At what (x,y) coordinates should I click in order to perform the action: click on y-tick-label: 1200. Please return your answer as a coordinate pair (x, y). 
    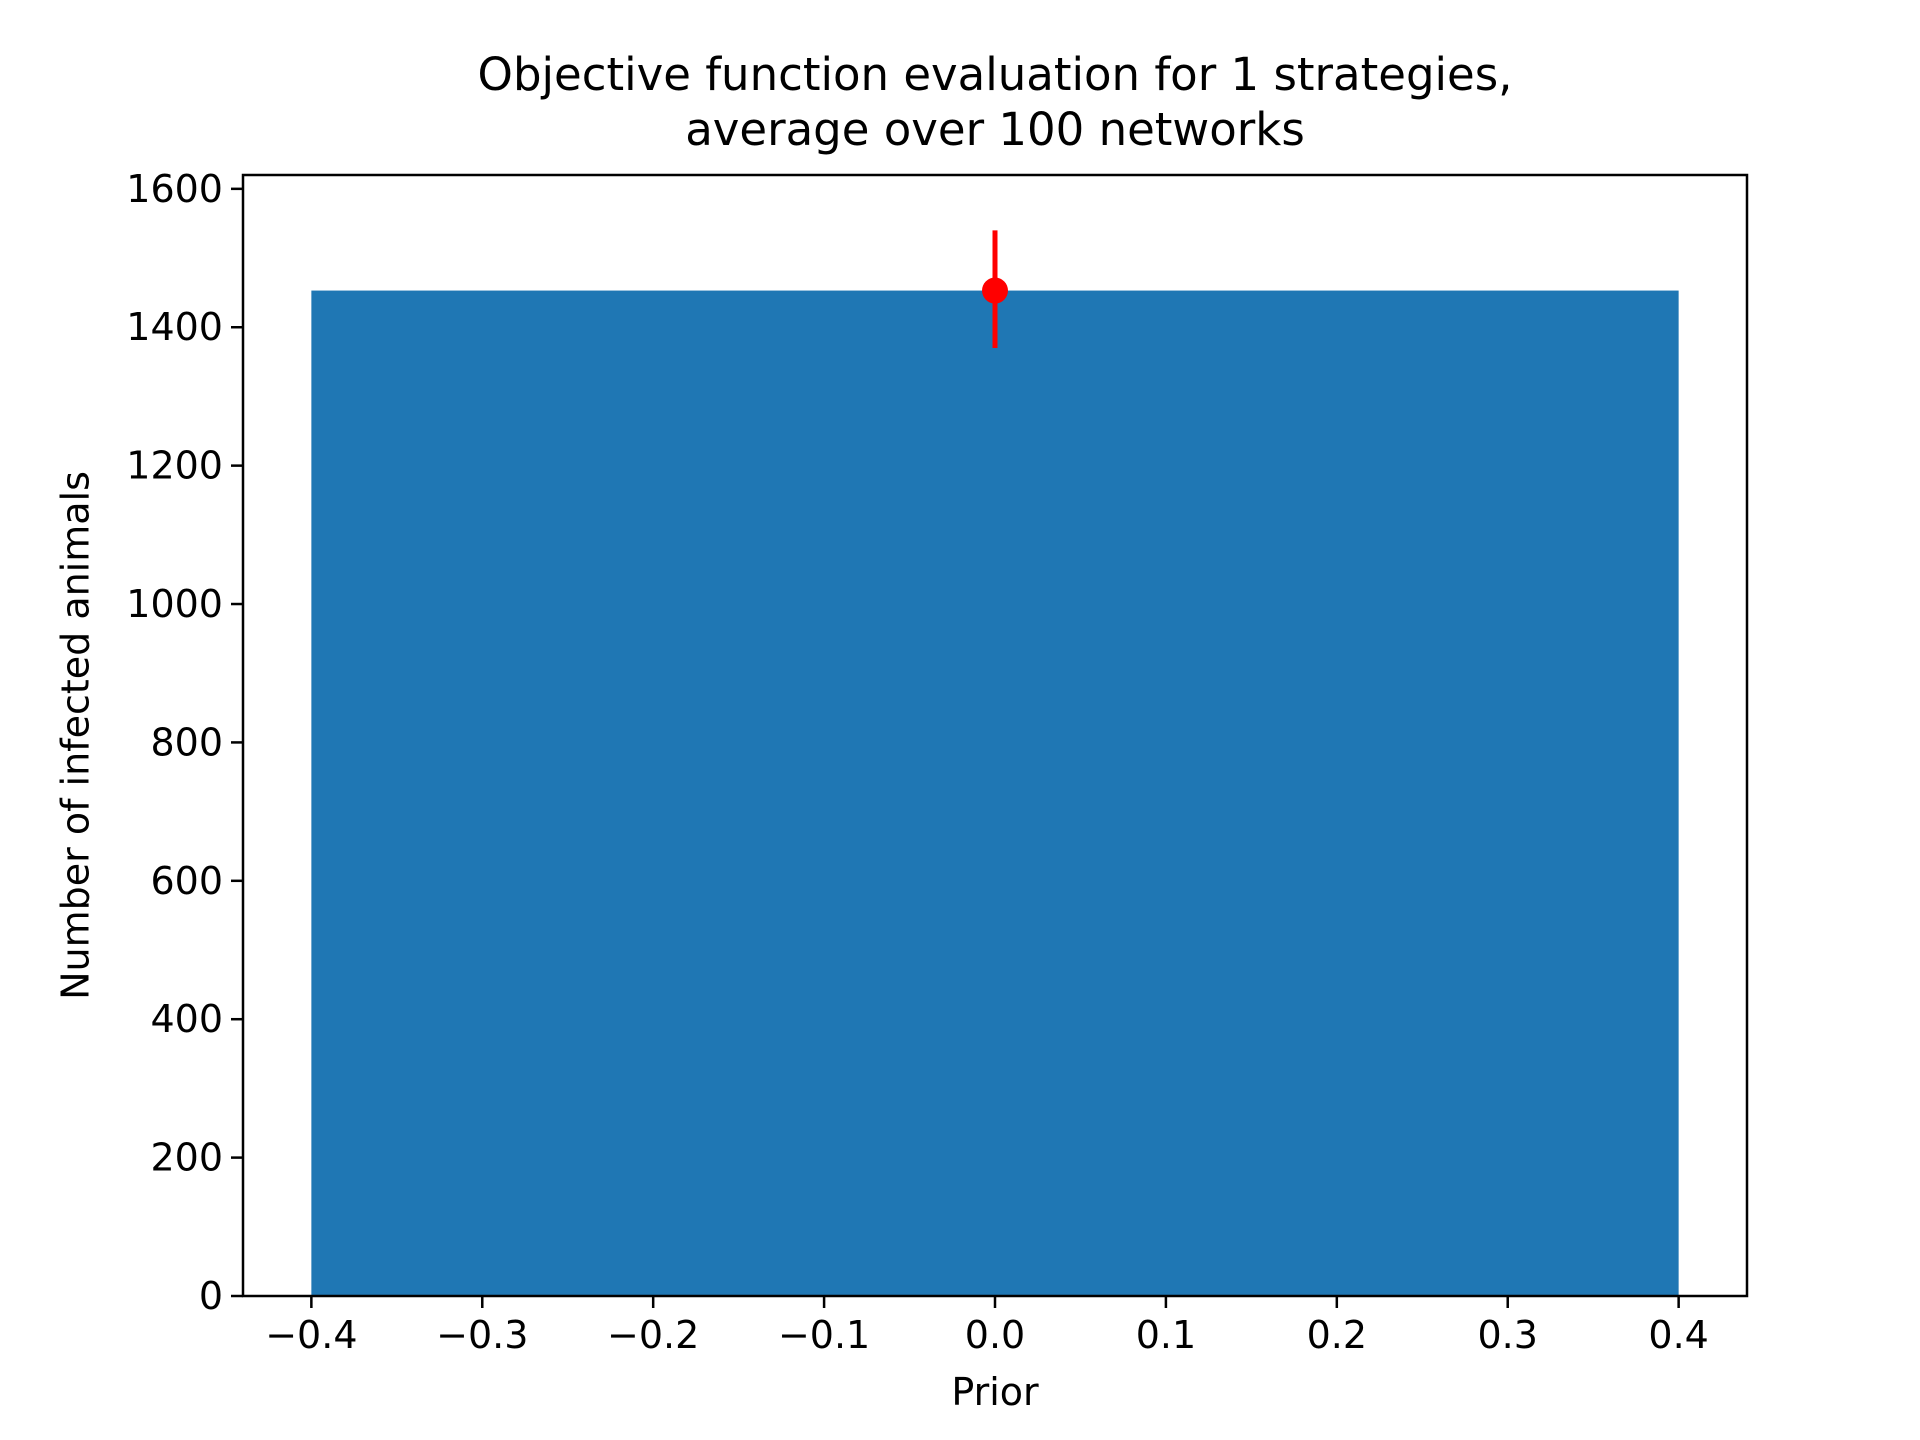
    Looking at the image, I should click on (174, 466).